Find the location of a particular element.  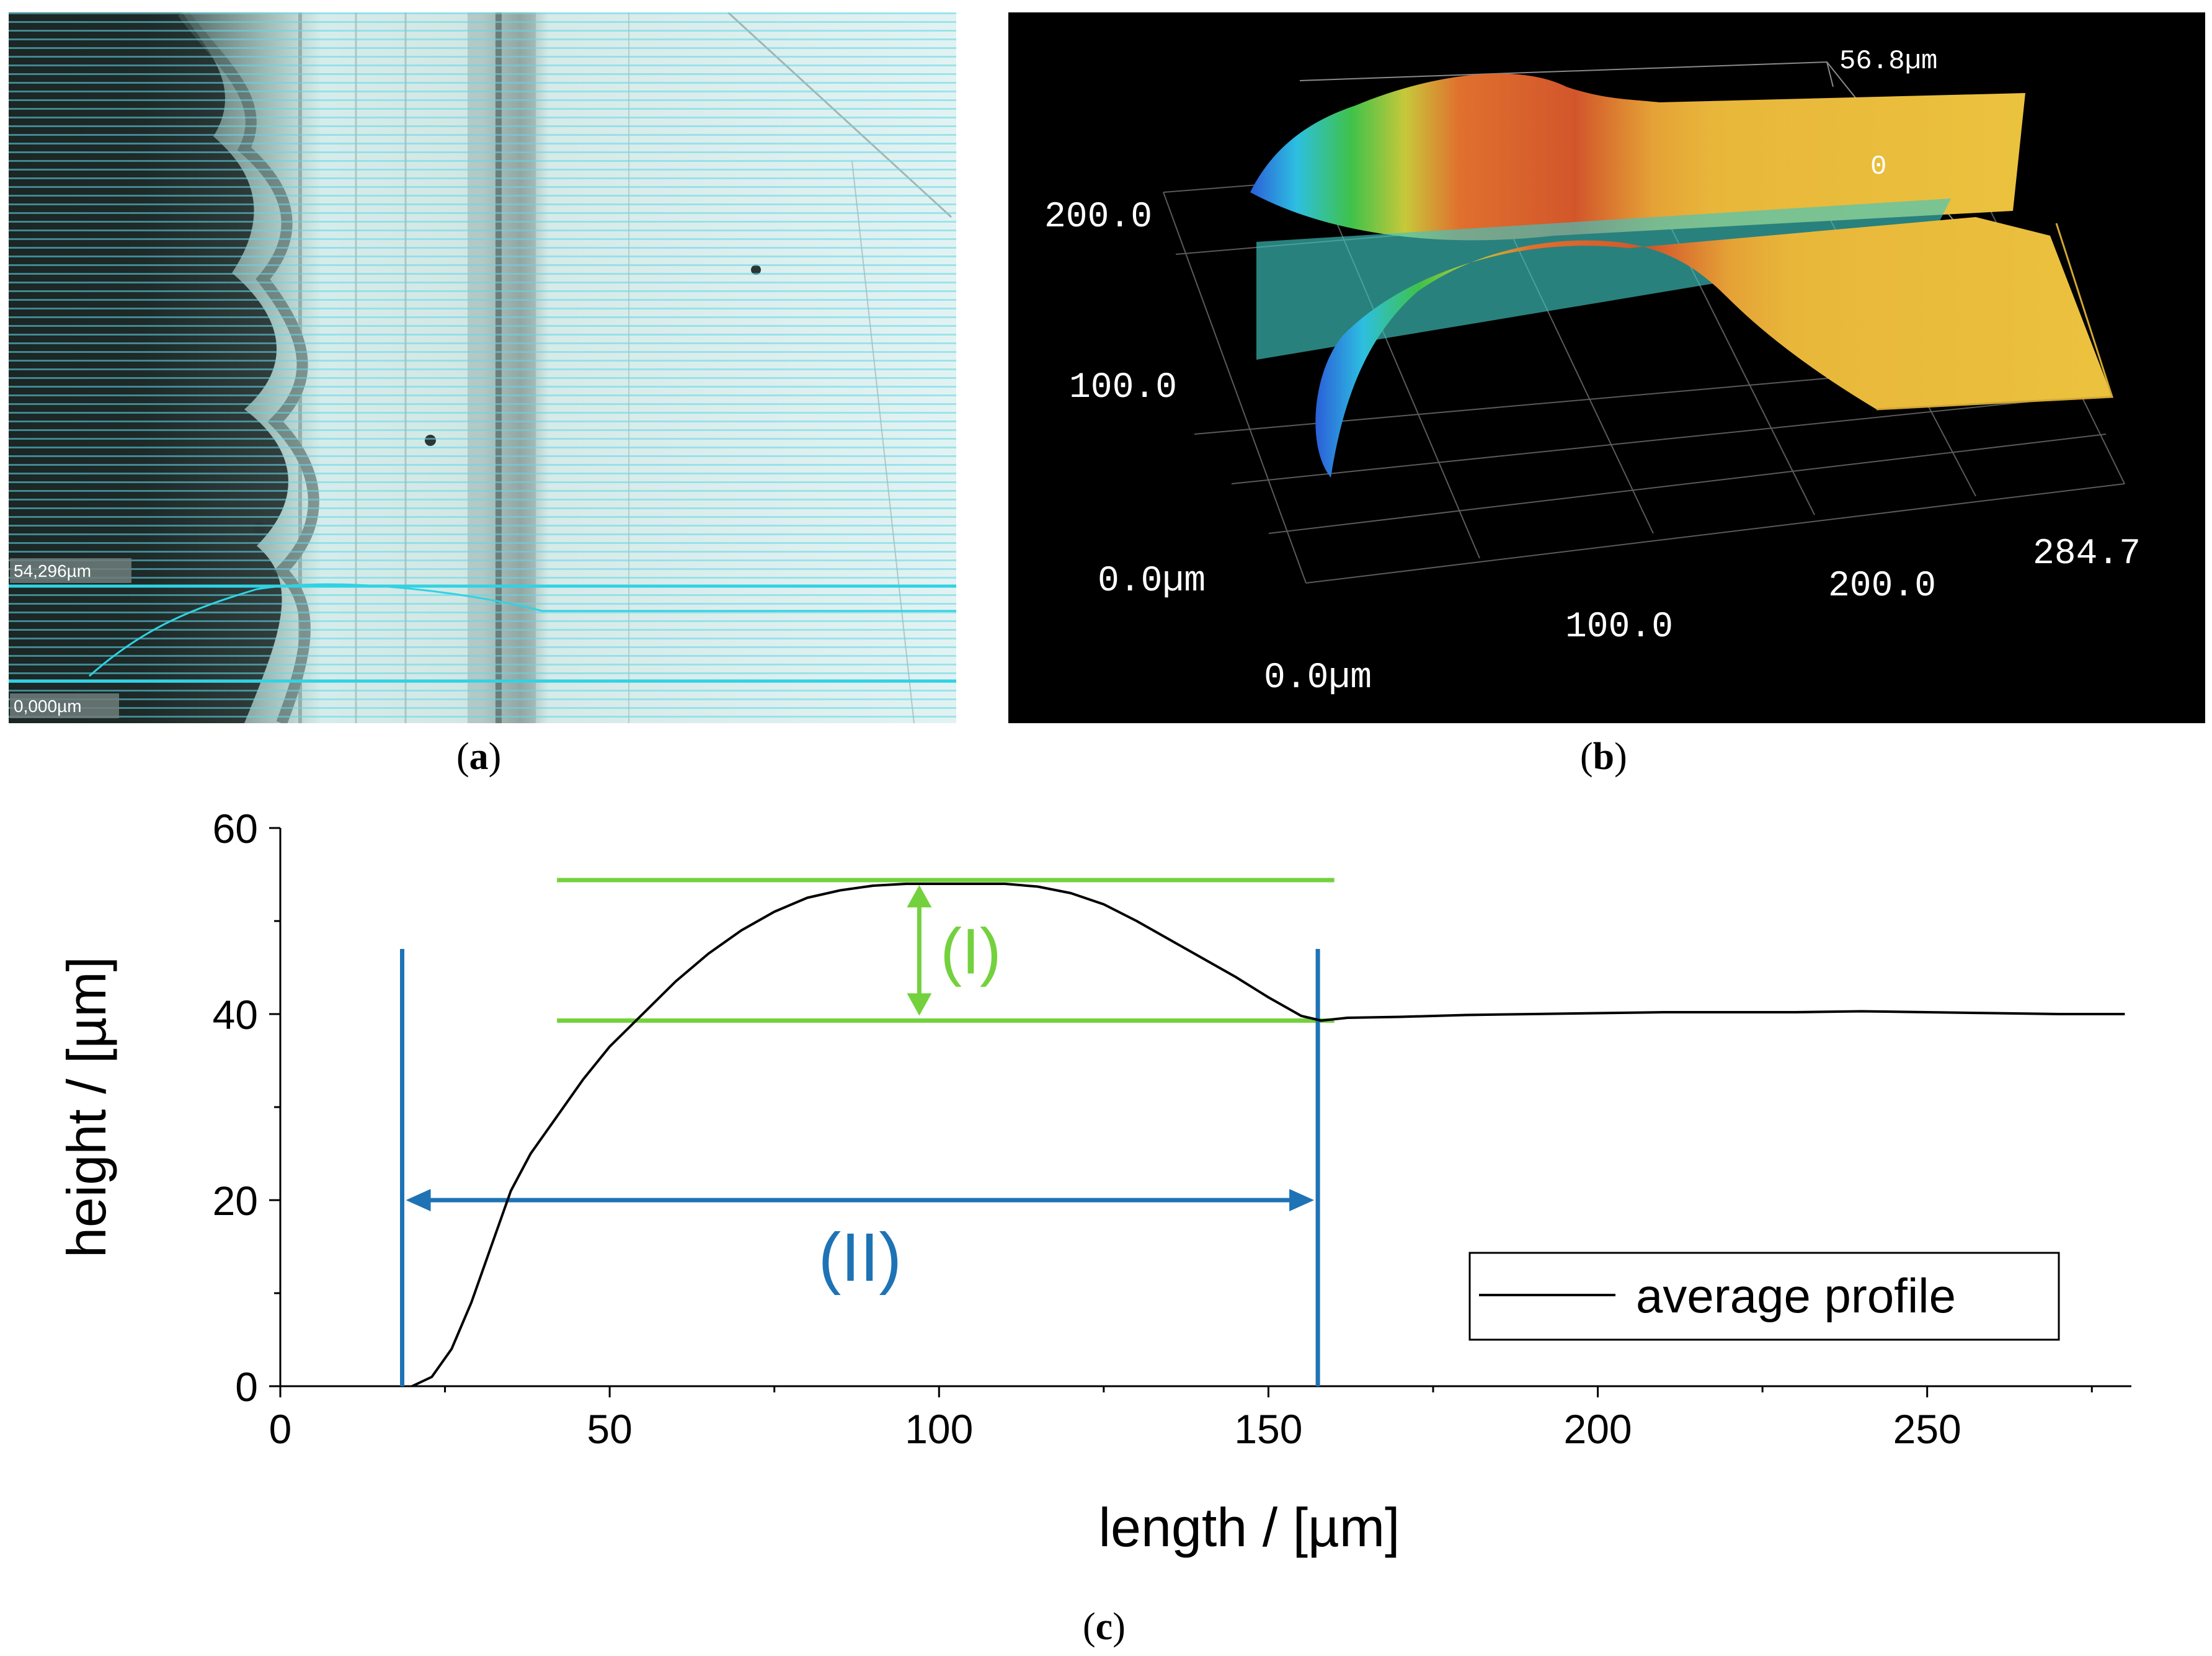

caption-b: (b) is located at coordinates (1603, 757).